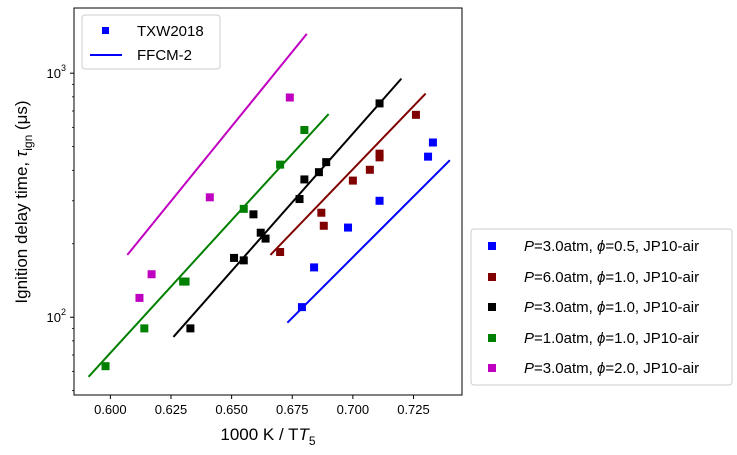 Image resolution: width=737 pixels, height=455 pixels. Describe the element at coordinates (611, 338) in the screenshot. I see `legend-outer-label-3: P=1.0atm, ϕ=1.0, JP10-air` at that location.